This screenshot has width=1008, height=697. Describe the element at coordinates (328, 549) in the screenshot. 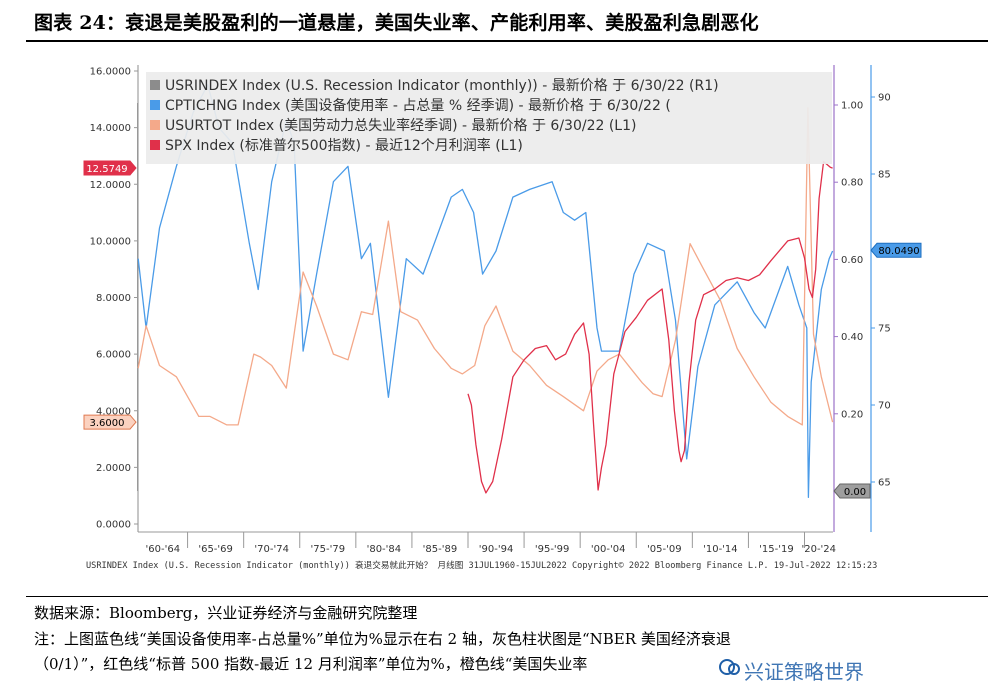

I see `x-tick-label: '75-'79` at that location.